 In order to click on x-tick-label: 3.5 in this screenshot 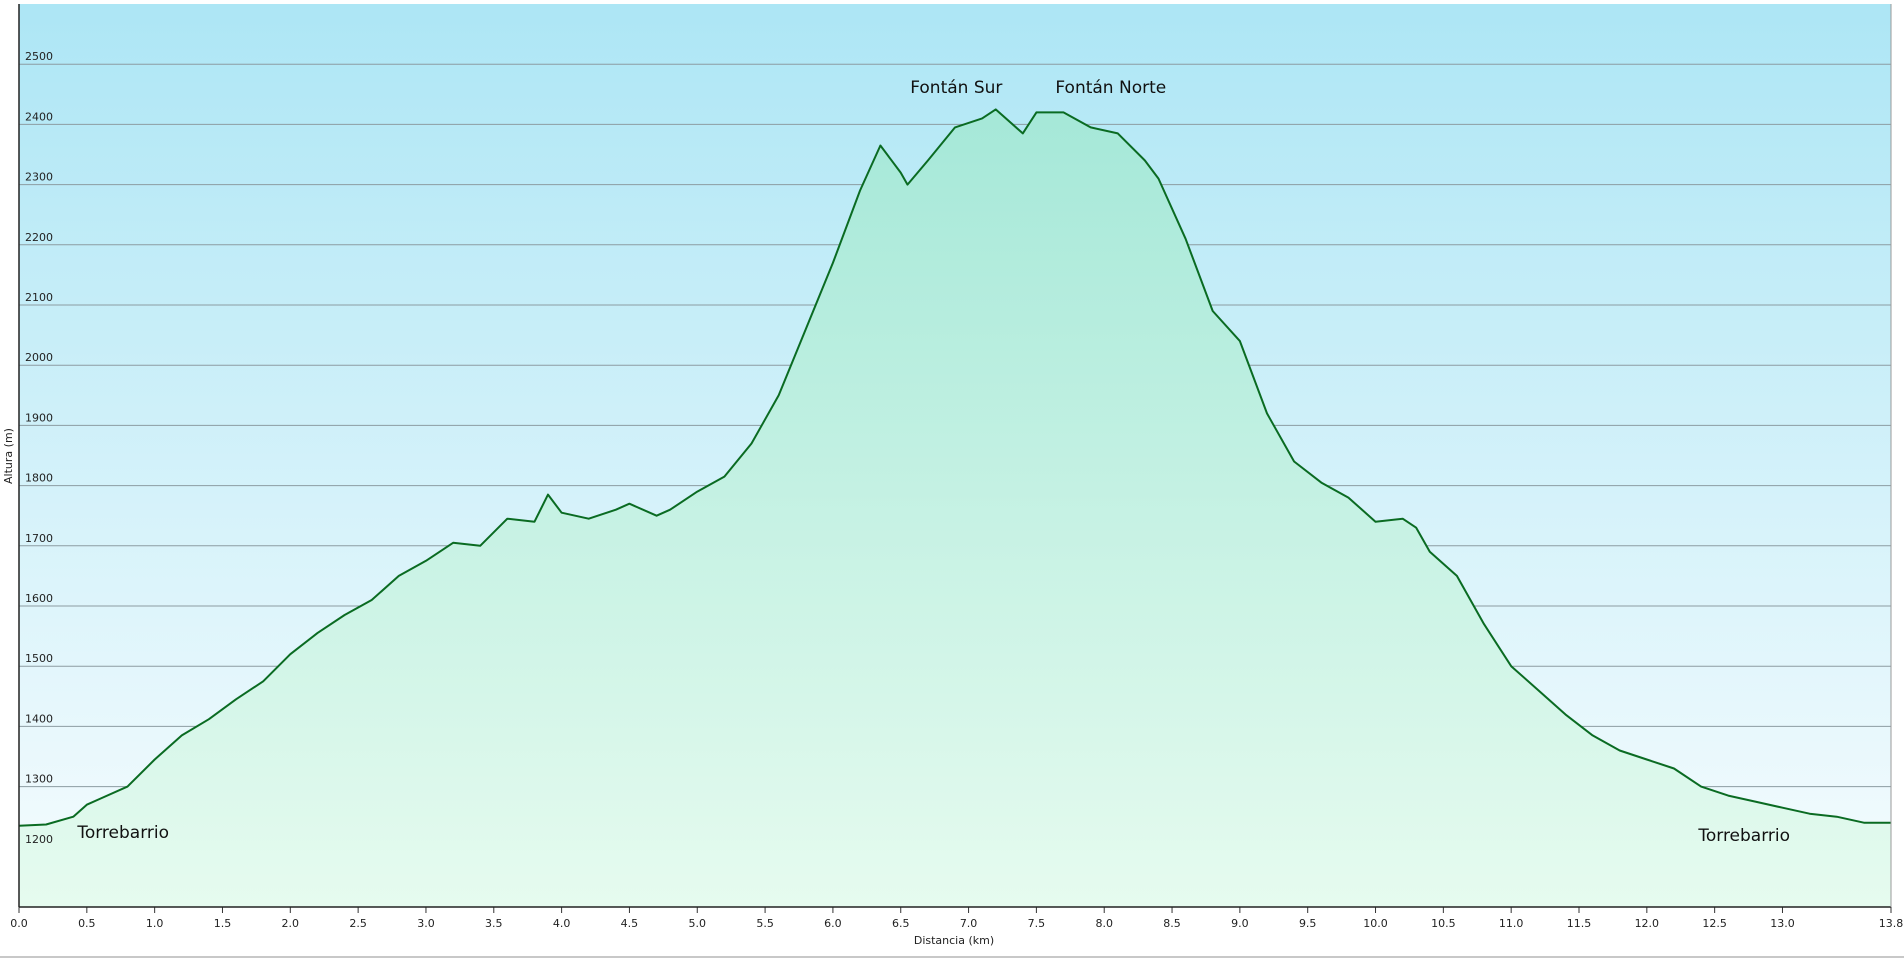, I will do `click(494, 923)`.